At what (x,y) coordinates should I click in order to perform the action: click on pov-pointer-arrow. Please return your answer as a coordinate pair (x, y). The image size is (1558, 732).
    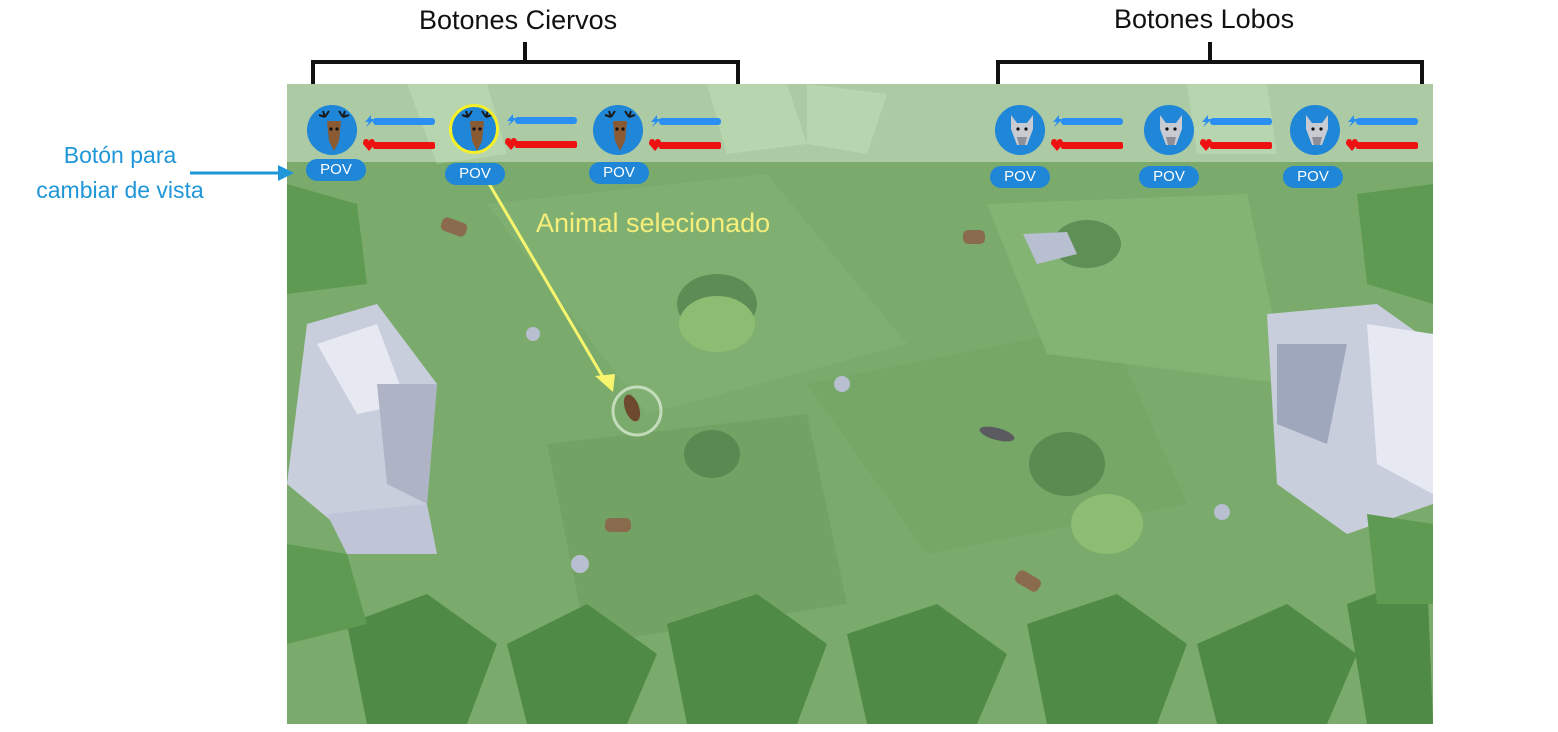
    Looking at the image, I should click on (242, 173).